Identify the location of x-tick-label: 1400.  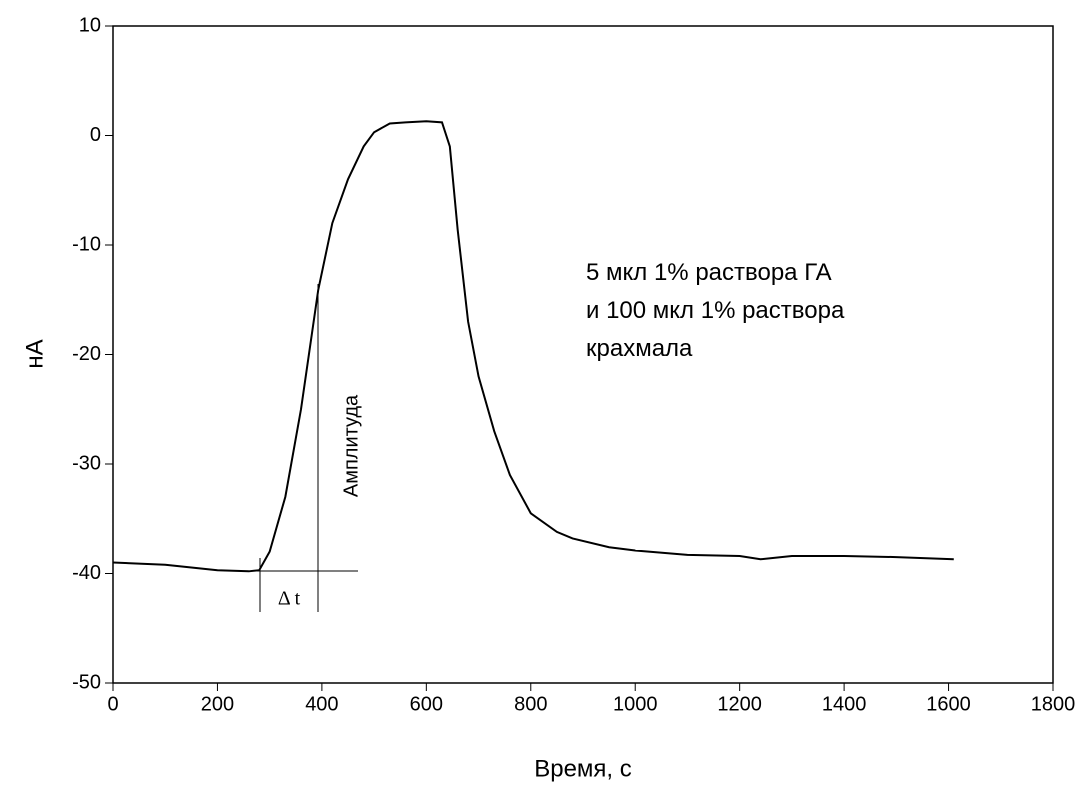
(844, 704).